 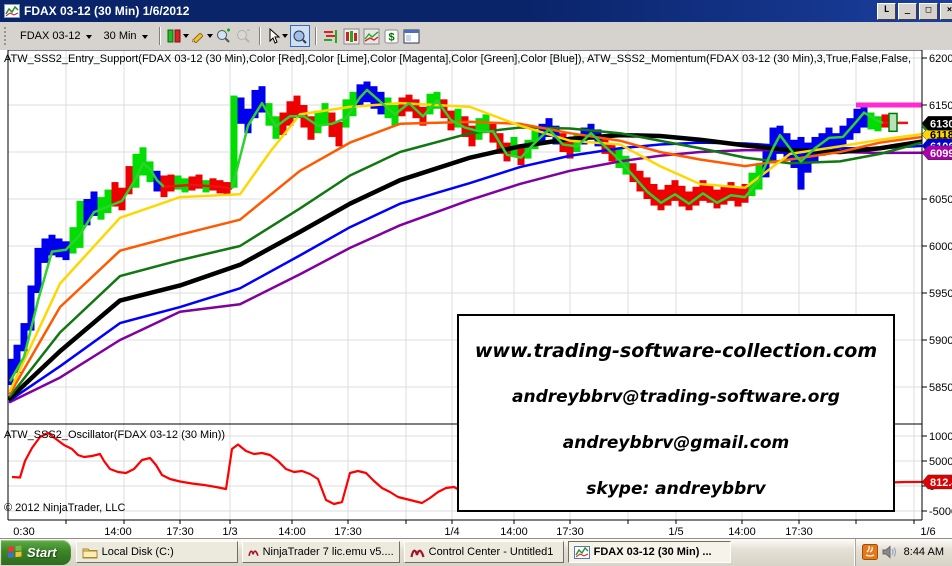 I want to click on draw-icon, so click(x=197, y=38).